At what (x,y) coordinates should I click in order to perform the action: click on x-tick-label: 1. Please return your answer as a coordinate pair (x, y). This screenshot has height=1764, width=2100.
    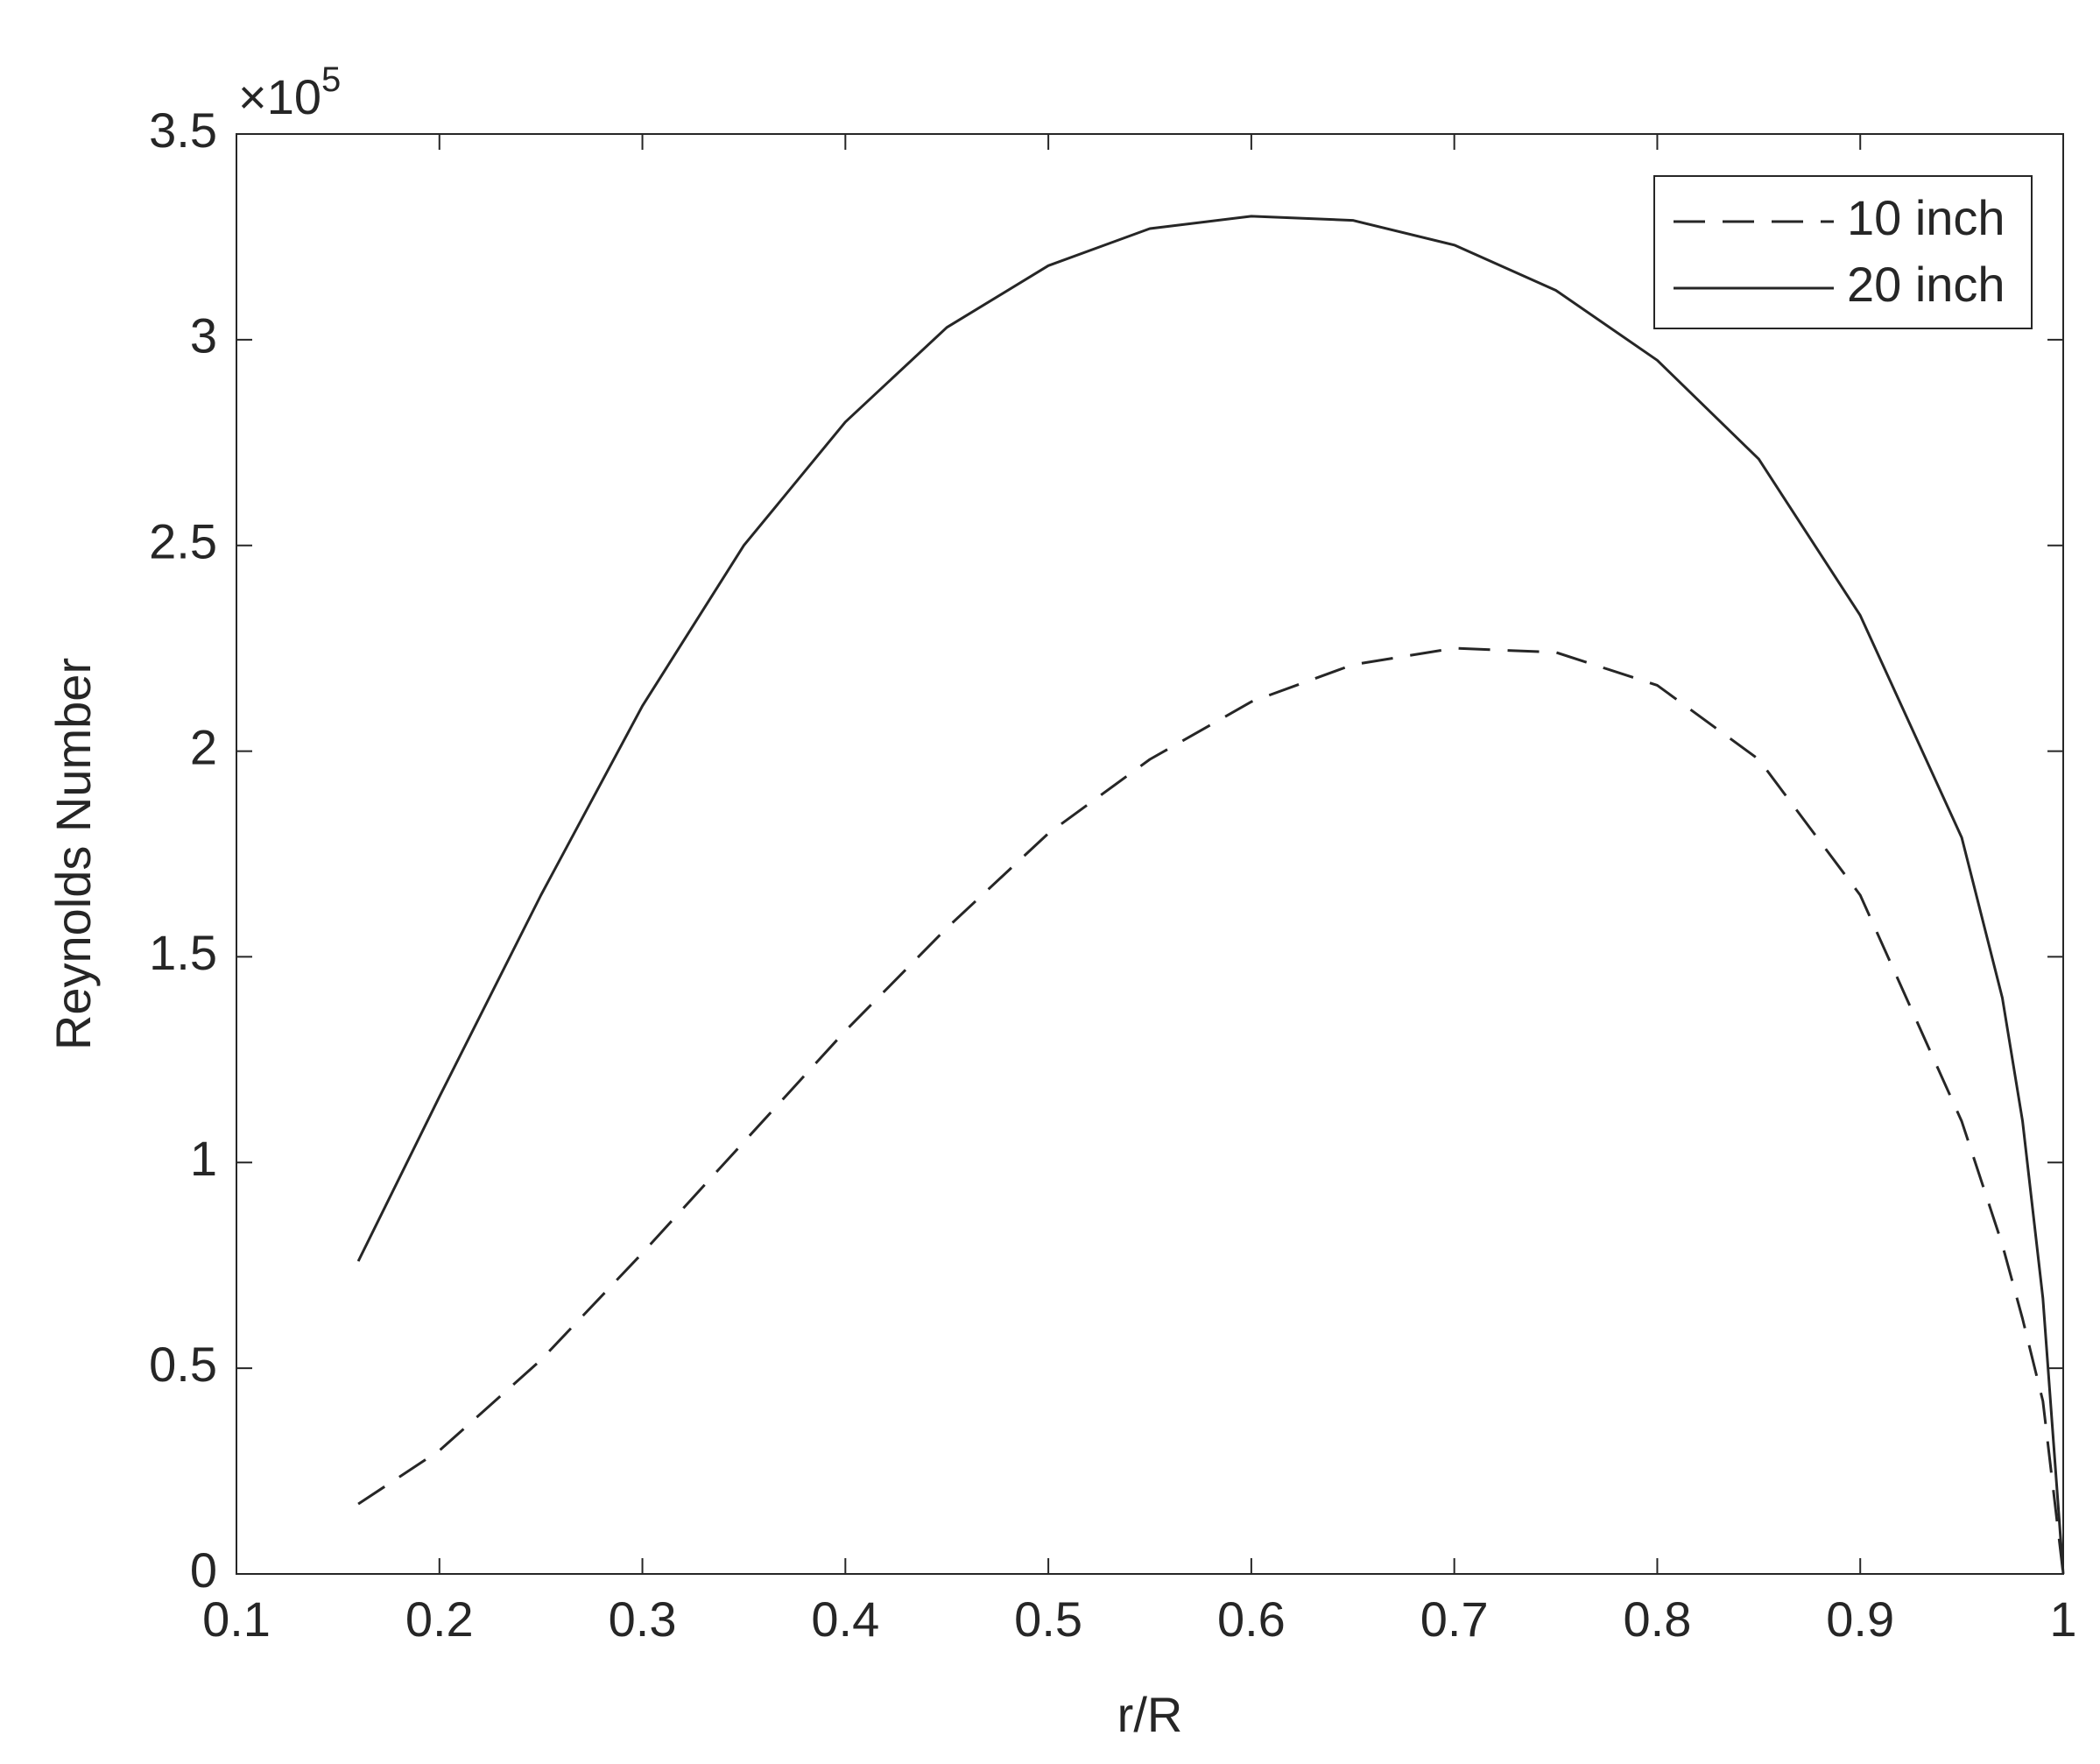
    Looking at the image, I should click on (2062, 1619).